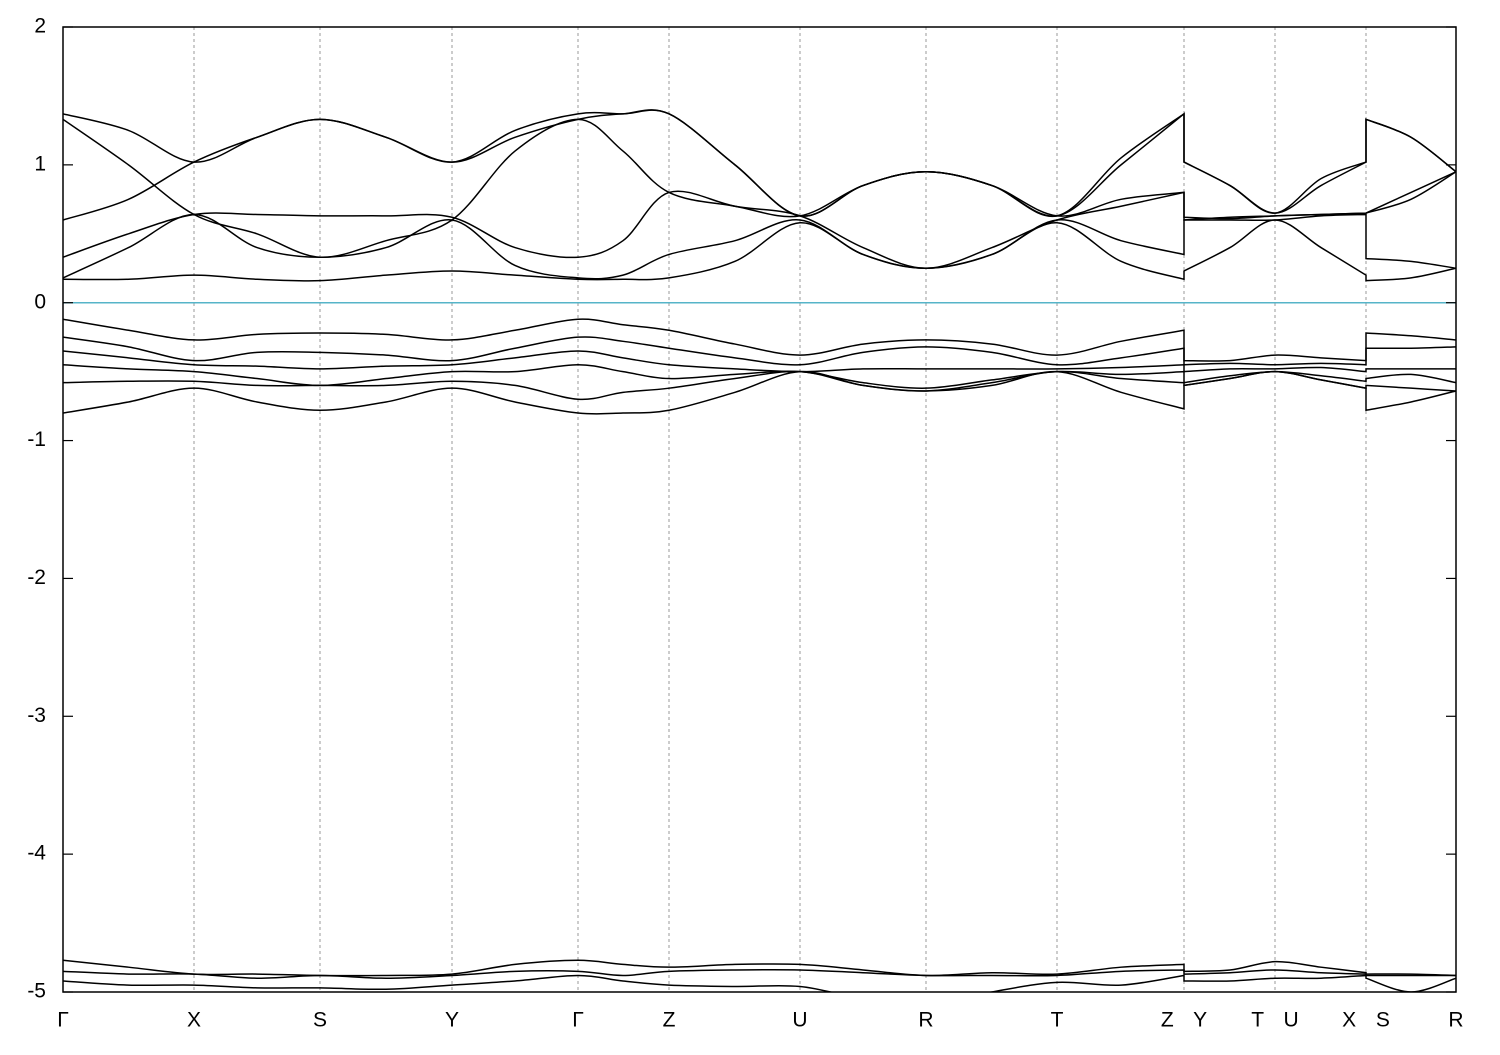 Image resolution: width=1500 pixels, height=1055 pixels. Describe the element at coordinates (799, 1020) in the screenshot. I see `x-tick-label: U` at that location.